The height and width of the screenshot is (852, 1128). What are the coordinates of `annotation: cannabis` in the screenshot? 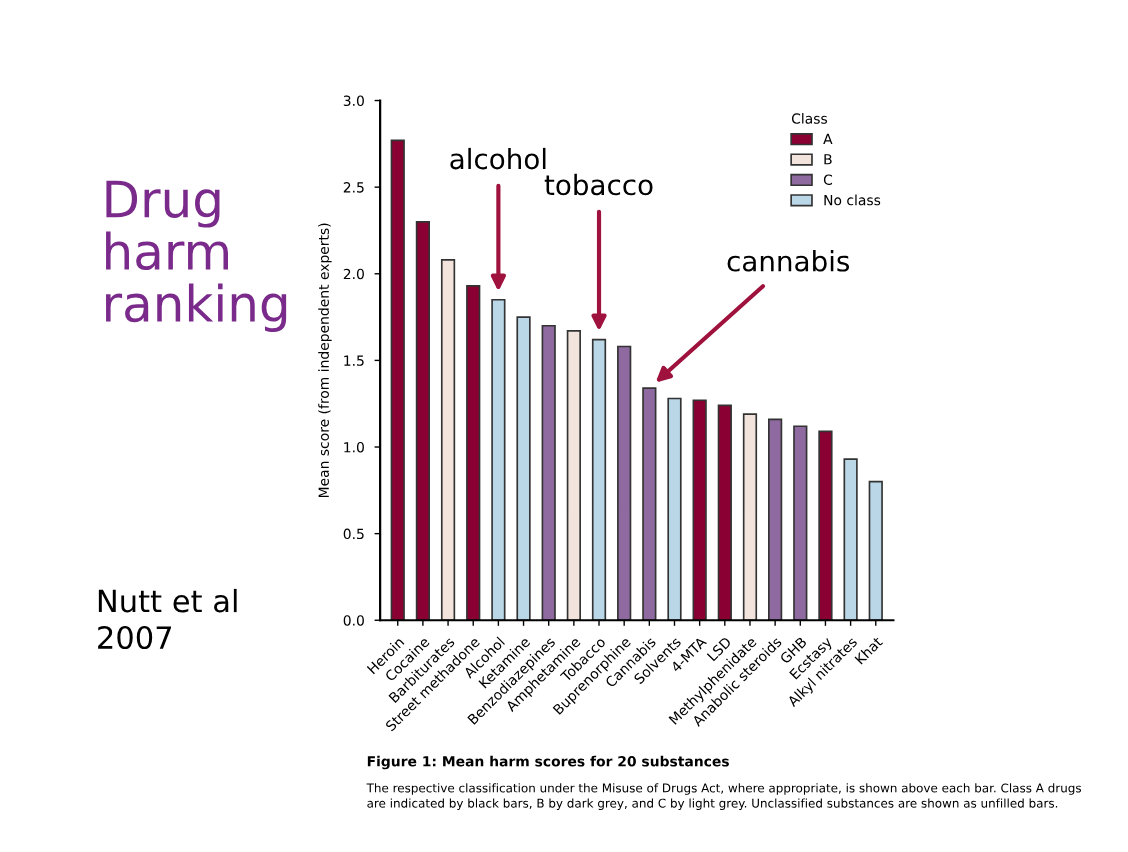 It's located at (788, 261).